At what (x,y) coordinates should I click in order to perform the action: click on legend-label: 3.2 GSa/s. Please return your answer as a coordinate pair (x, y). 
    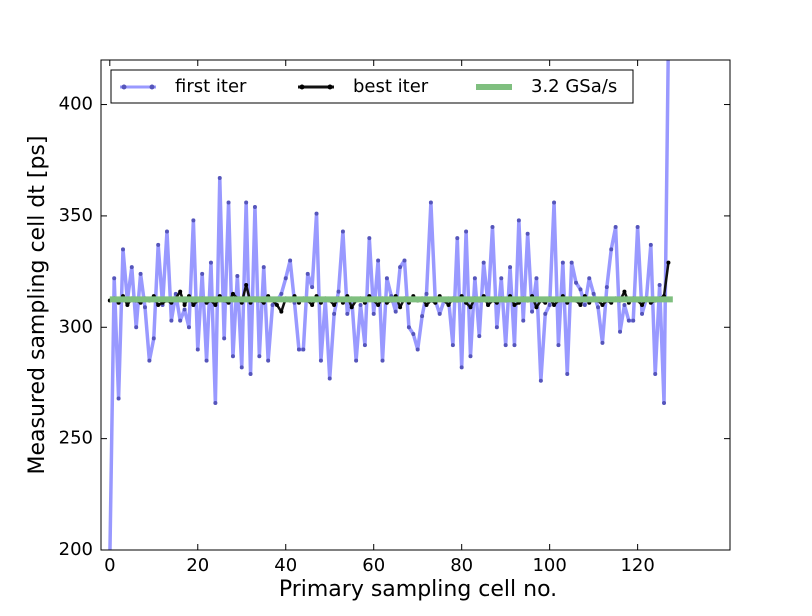
    Looking at the image, I should click on (574, 86).